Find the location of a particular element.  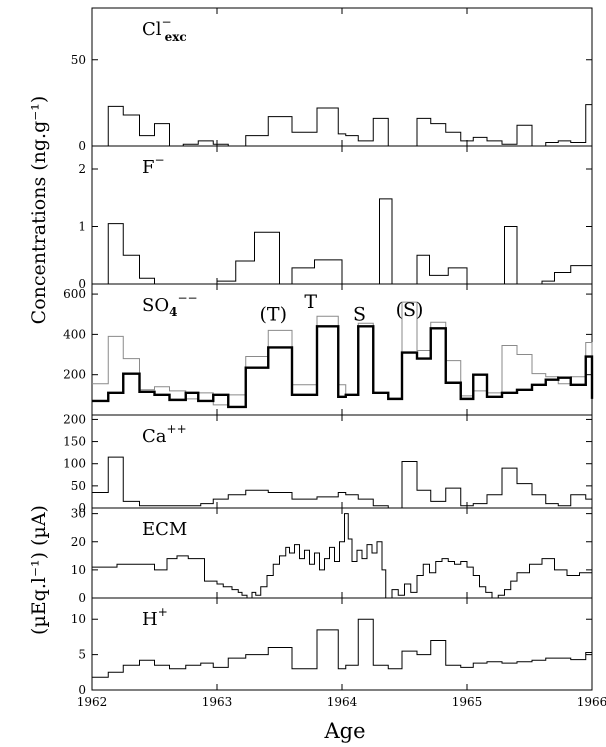

panel-label-sub: exc is located at coordinates (176, 37).